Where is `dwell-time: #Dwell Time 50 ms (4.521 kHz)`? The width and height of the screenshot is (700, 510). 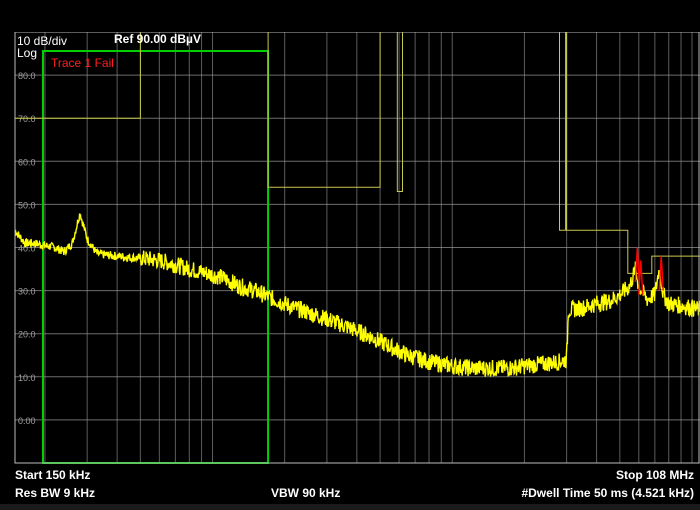 dwell-time: #Dwell Time 50 ms (4.521 kHz) is located at coordinates (607, 493).